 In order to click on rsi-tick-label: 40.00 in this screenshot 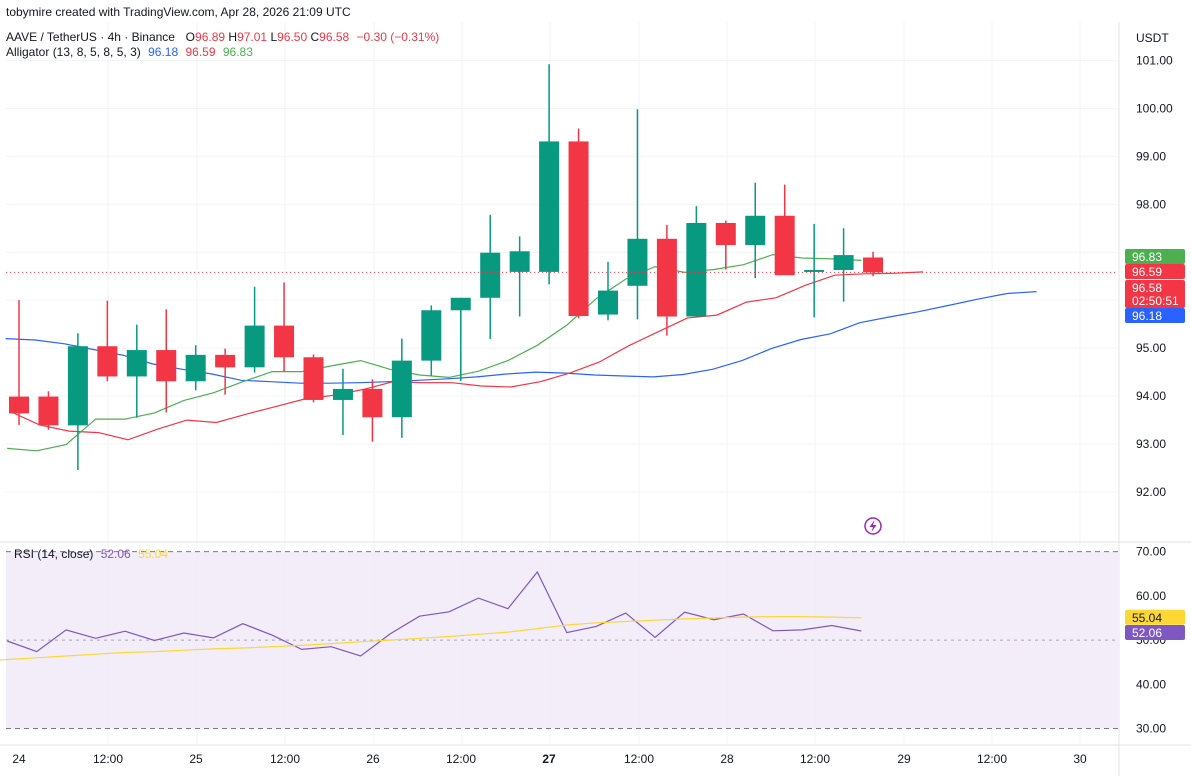, I will do `click(1151, 684)`.